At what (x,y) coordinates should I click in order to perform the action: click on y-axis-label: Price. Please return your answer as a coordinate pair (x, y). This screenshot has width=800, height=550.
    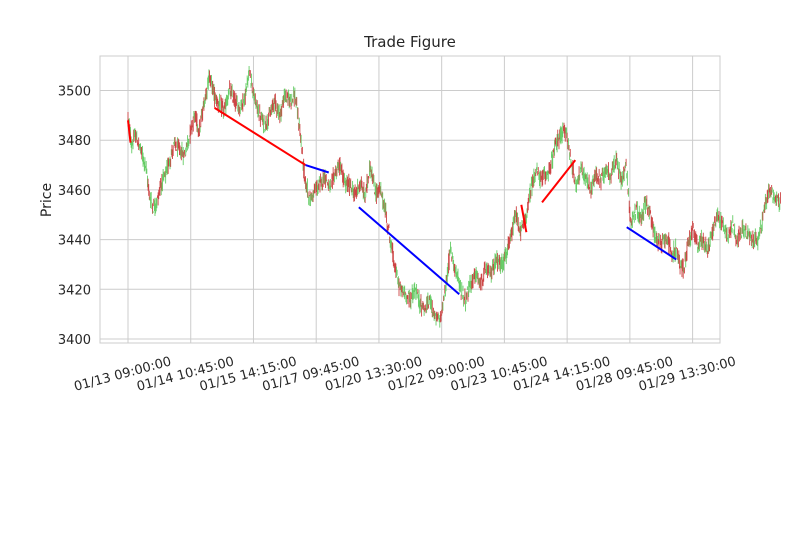
    Looking at the image, I should click on (47, 200).